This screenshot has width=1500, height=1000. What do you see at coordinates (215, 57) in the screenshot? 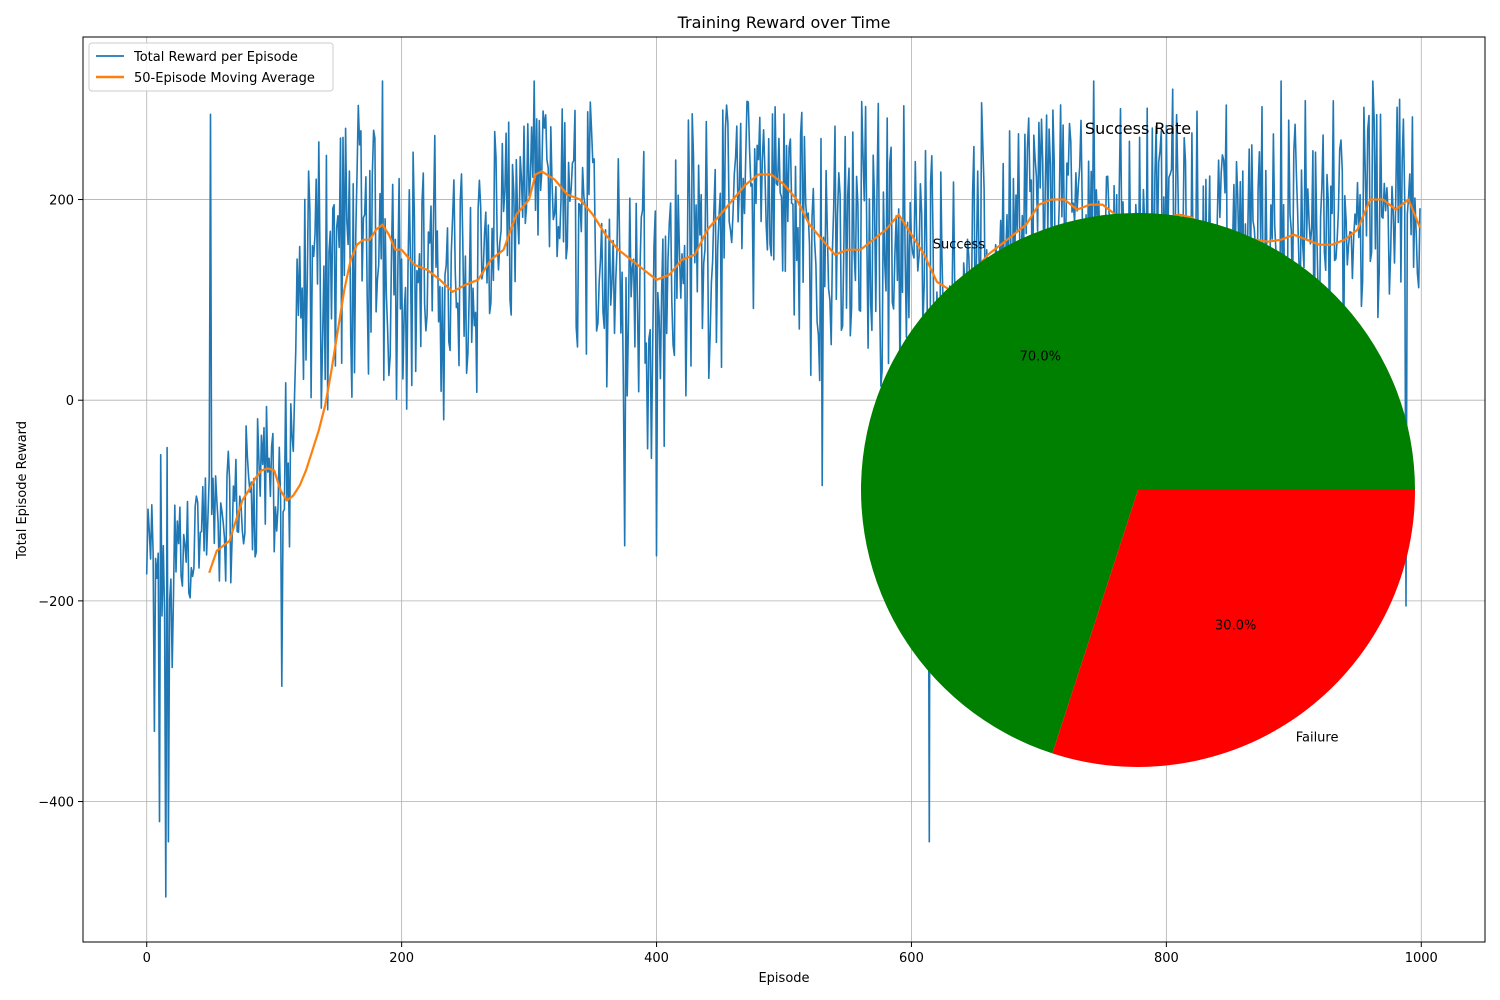
I see `legend-label-reward: Total Reward per Episode` at bounding box center [215, 57].